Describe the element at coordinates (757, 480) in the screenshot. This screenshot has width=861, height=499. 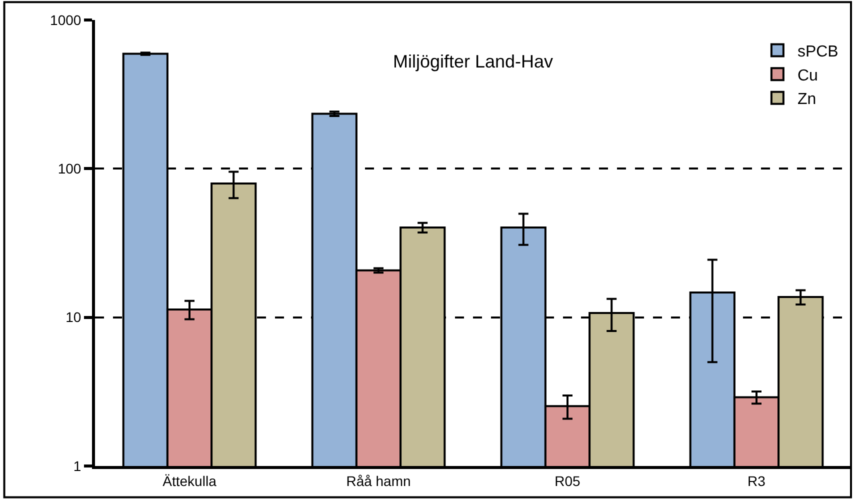
I see `x-tick-label: R3` at that location.